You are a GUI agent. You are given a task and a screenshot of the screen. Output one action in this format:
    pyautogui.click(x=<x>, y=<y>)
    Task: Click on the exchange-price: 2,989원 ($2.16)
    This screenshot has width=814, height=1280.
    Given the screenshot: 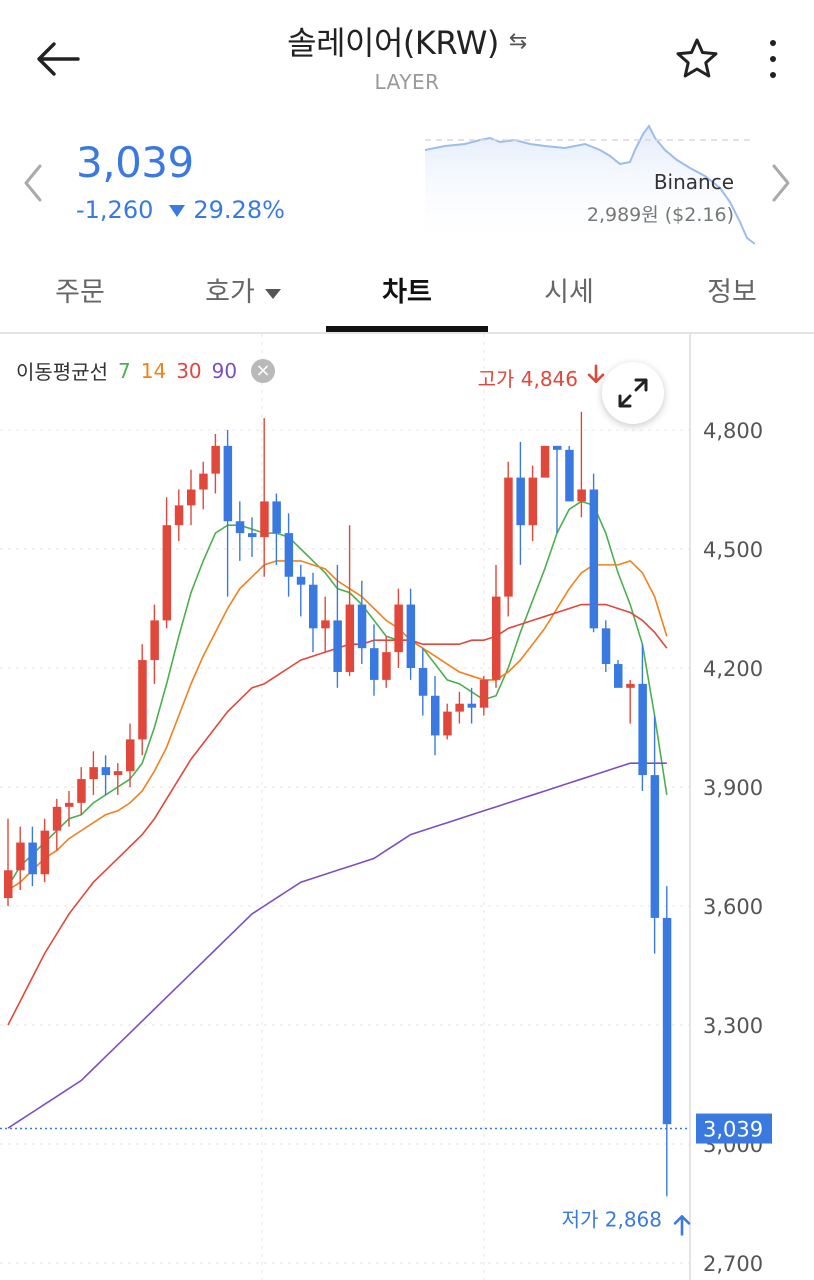 What is the action you would take?
    pyautogui.click(x=660, y=215)
    